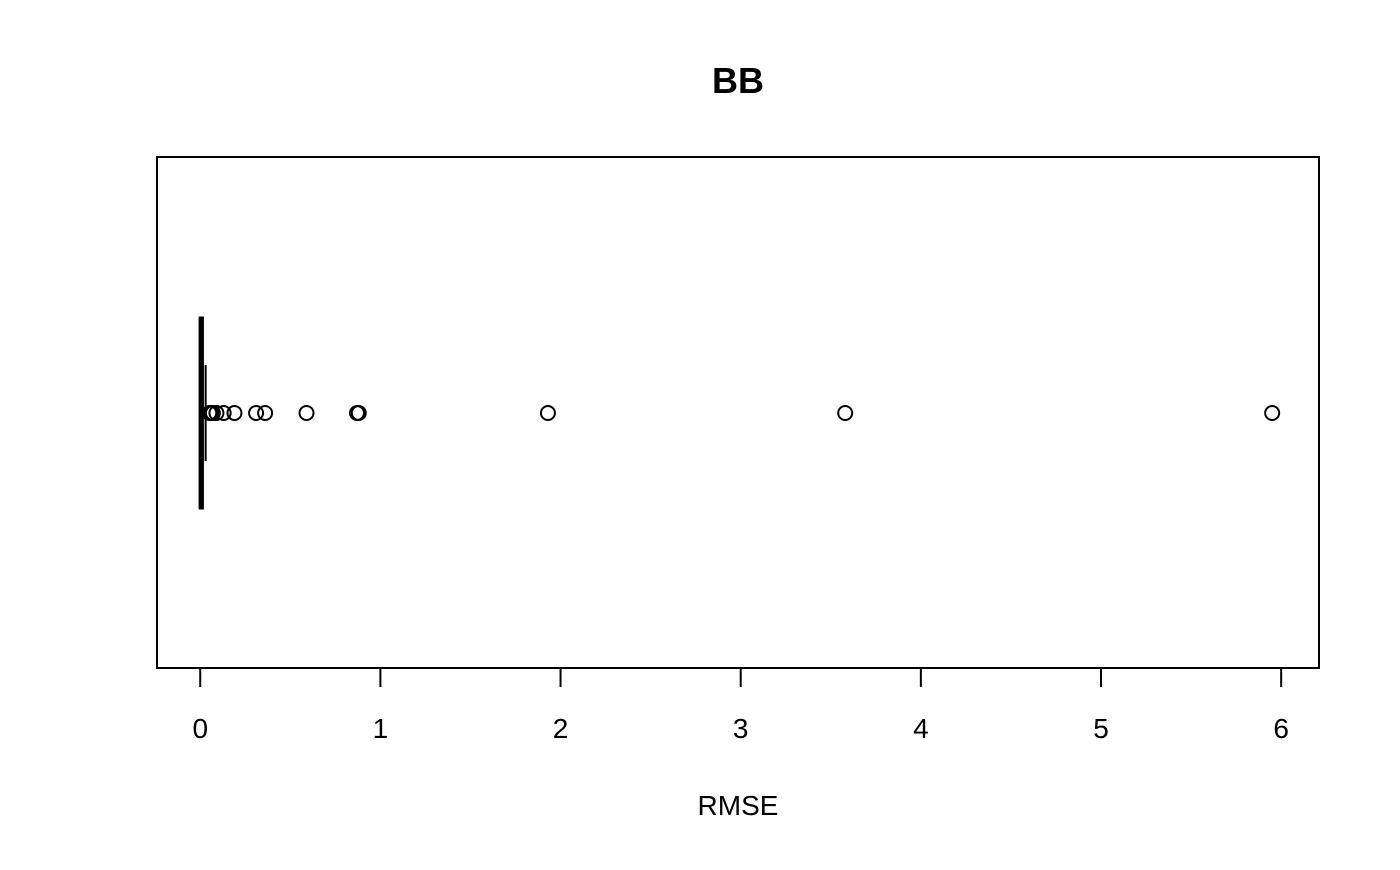 This screenshot has width=1400, height=870. I want to click on box-plot, so click(202, 413).